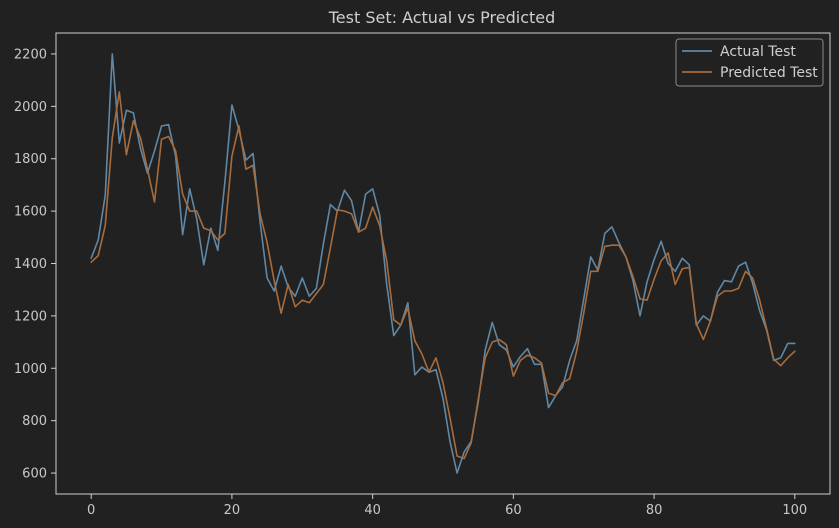 This screenshot has width=839, height=528. Describe the element at coordinates (30, 369) in the screenshot. I see `y-tick-label: 1000` at that location.